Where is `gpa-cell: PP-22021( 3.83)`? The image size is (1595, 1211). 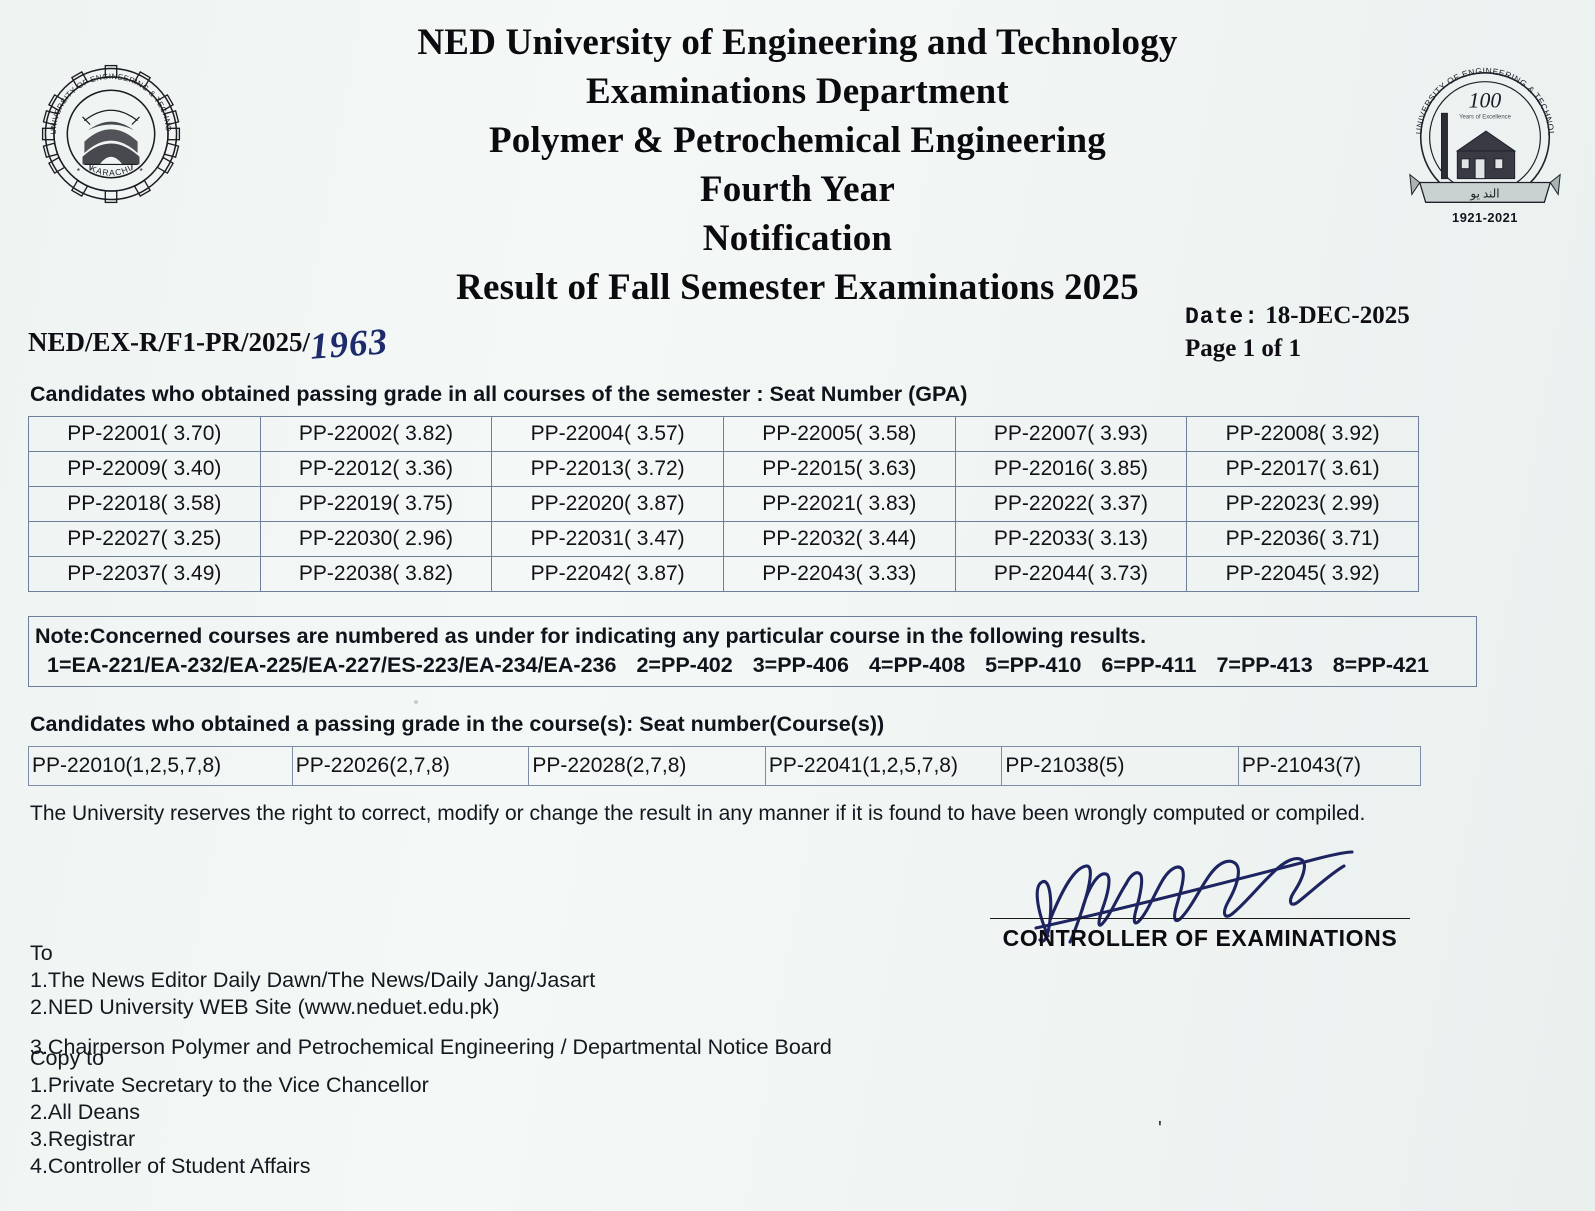 gpa-cell: PP-22021( 3.83) is located at coordinates (839, 504).